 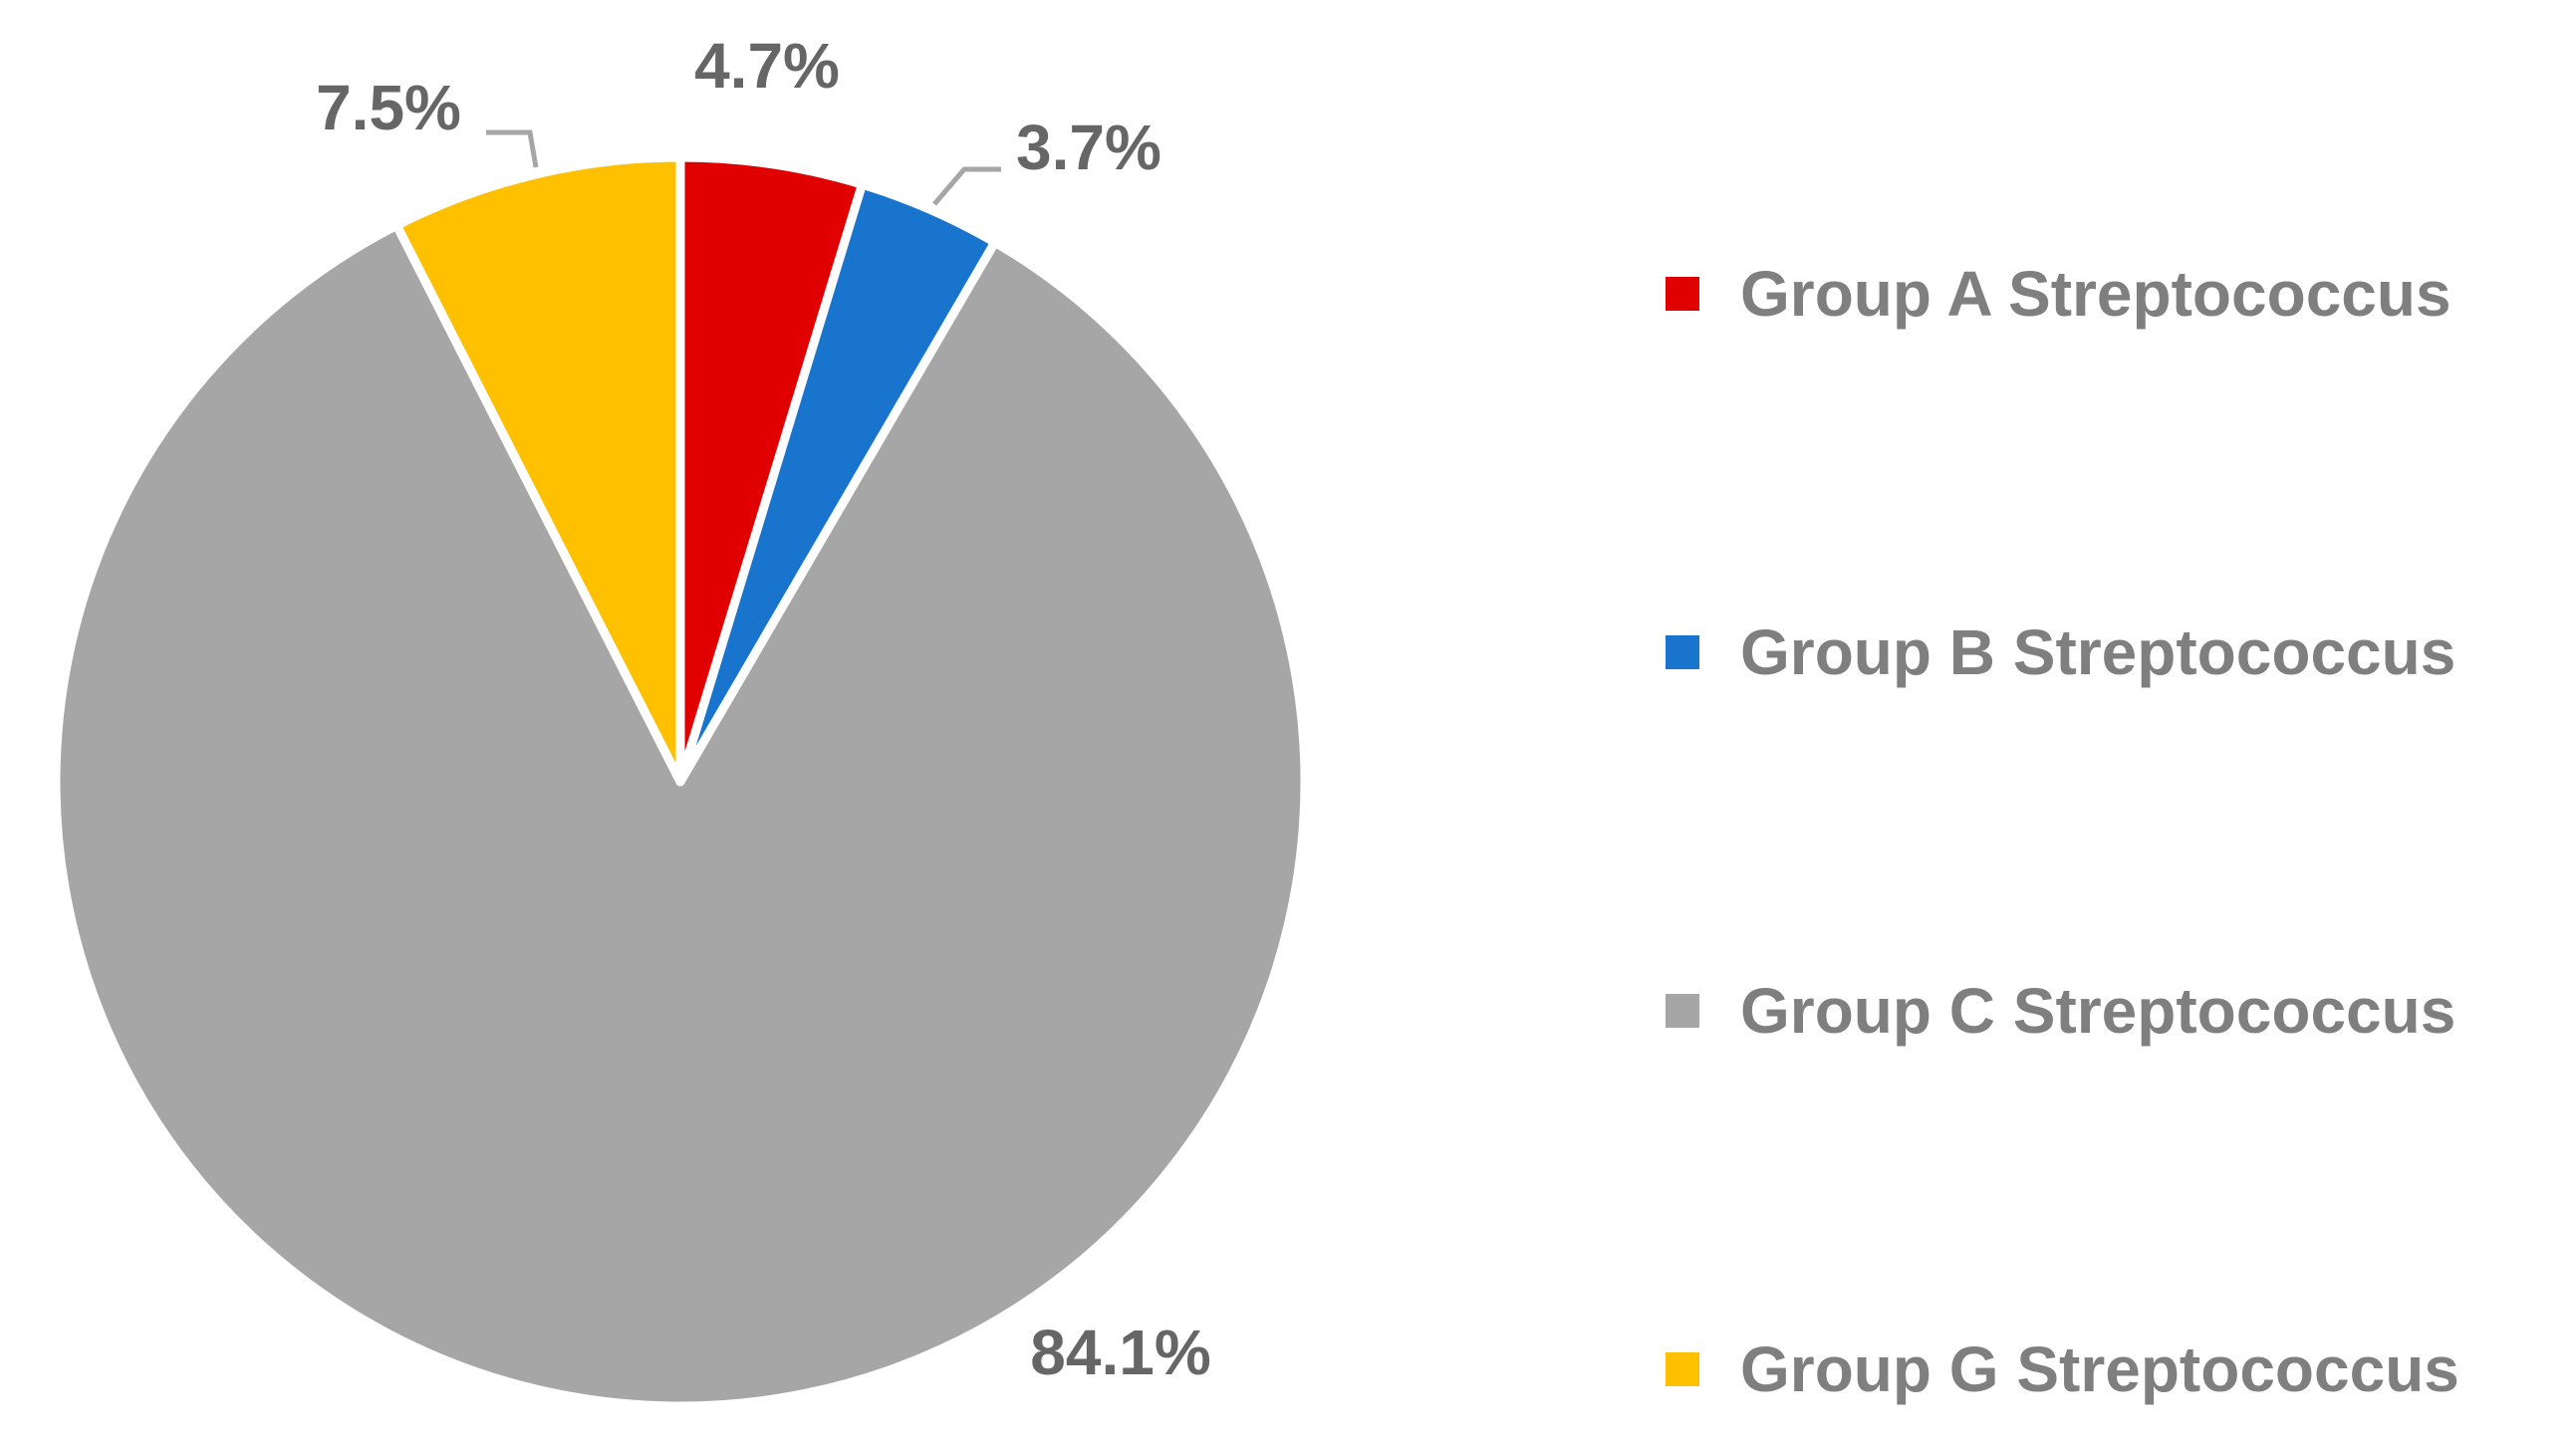 What do you see at coordinates (1682, 294) in the screenshot?
I see `legend-swatch-group-a-streptococcus` at bounding box center [1682, 294].